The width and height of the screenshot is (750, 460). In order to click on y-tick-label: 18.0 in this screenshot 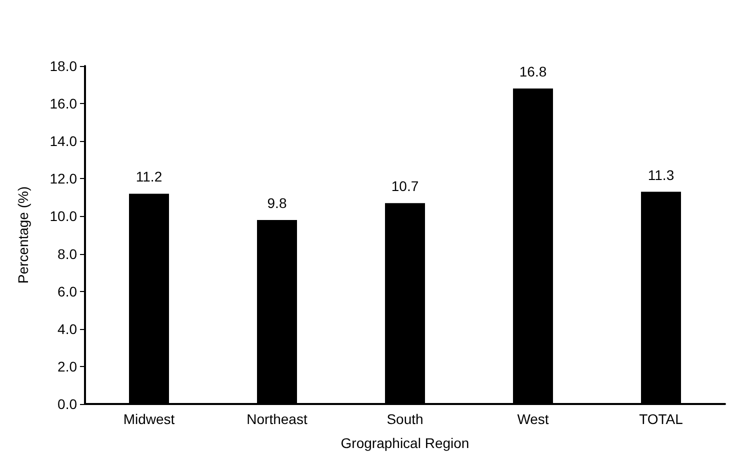, I will do `click(64, 66)`.